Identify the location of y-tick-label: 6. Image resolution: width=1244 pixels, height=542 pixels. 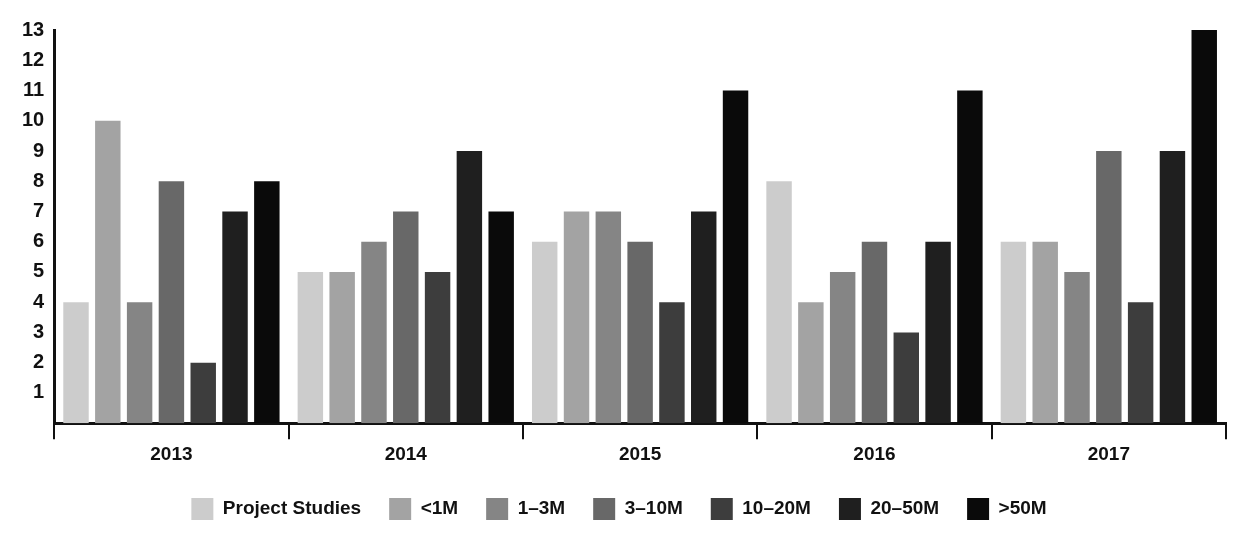
(39, 240).